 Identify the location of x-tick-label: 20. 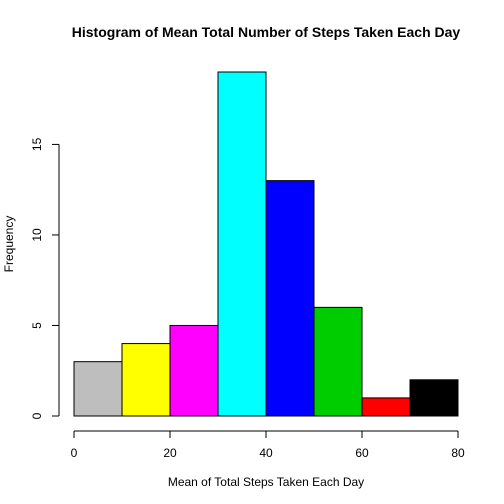
(170, 453).